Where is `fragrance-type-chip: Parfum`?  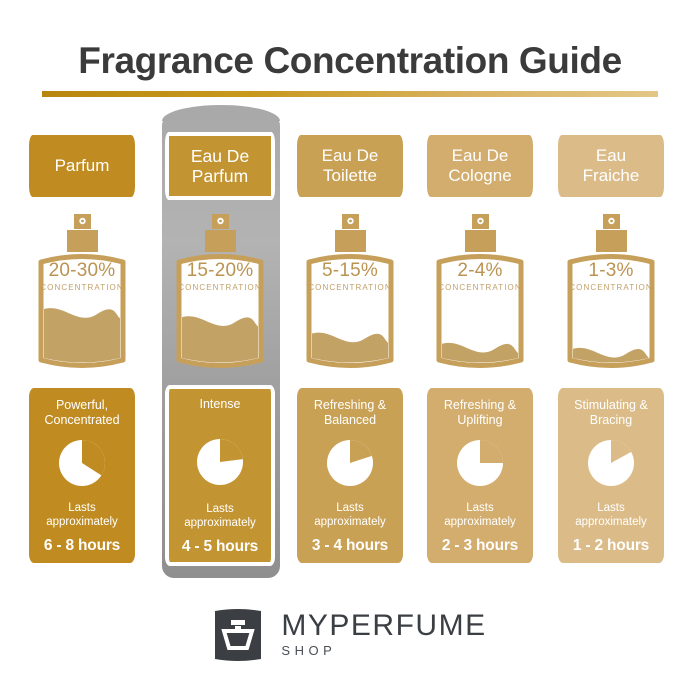 fragrance-type-chip: Parfum is located at coordinates (82, 166).